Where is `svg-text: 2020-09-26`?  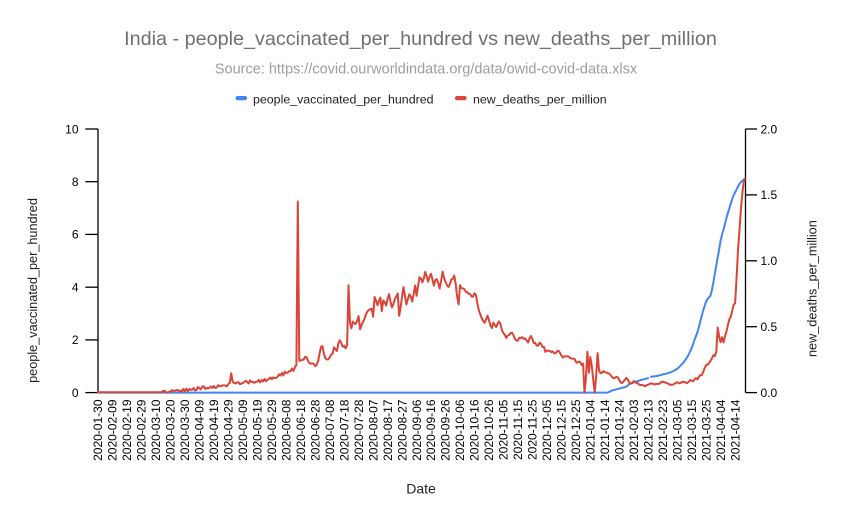
svg-text: 2020-09-26 is located at coordinates (446, 430).